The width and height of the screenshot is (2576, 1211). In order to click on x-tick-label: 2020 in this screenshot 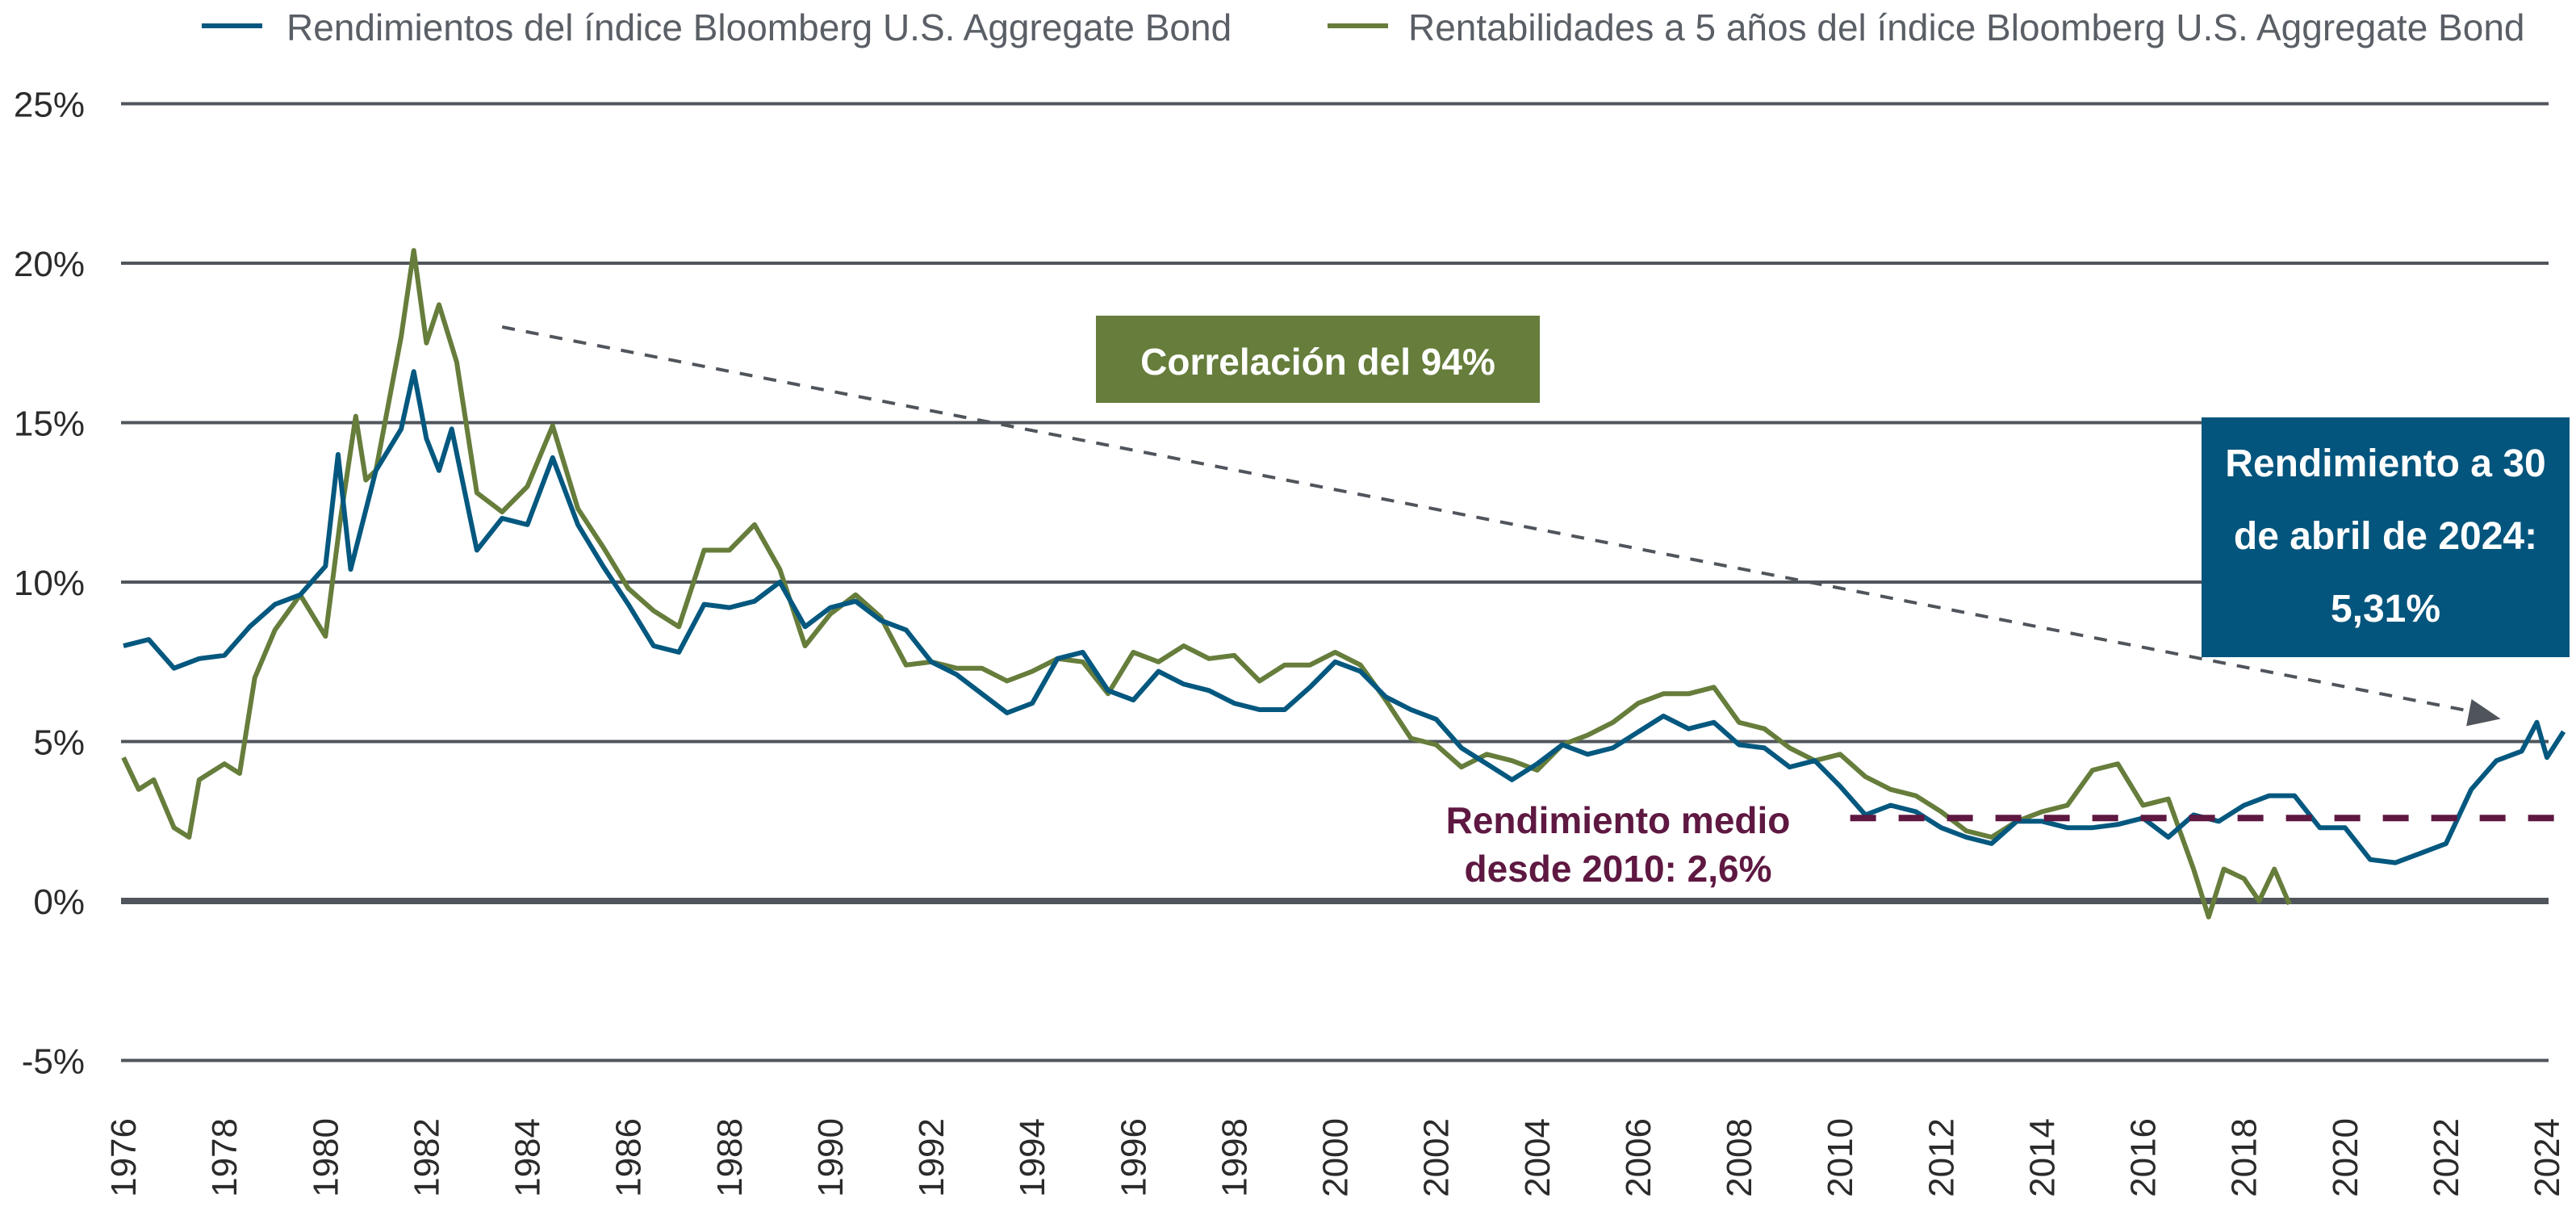, I will do `click(2345, 1157)`.